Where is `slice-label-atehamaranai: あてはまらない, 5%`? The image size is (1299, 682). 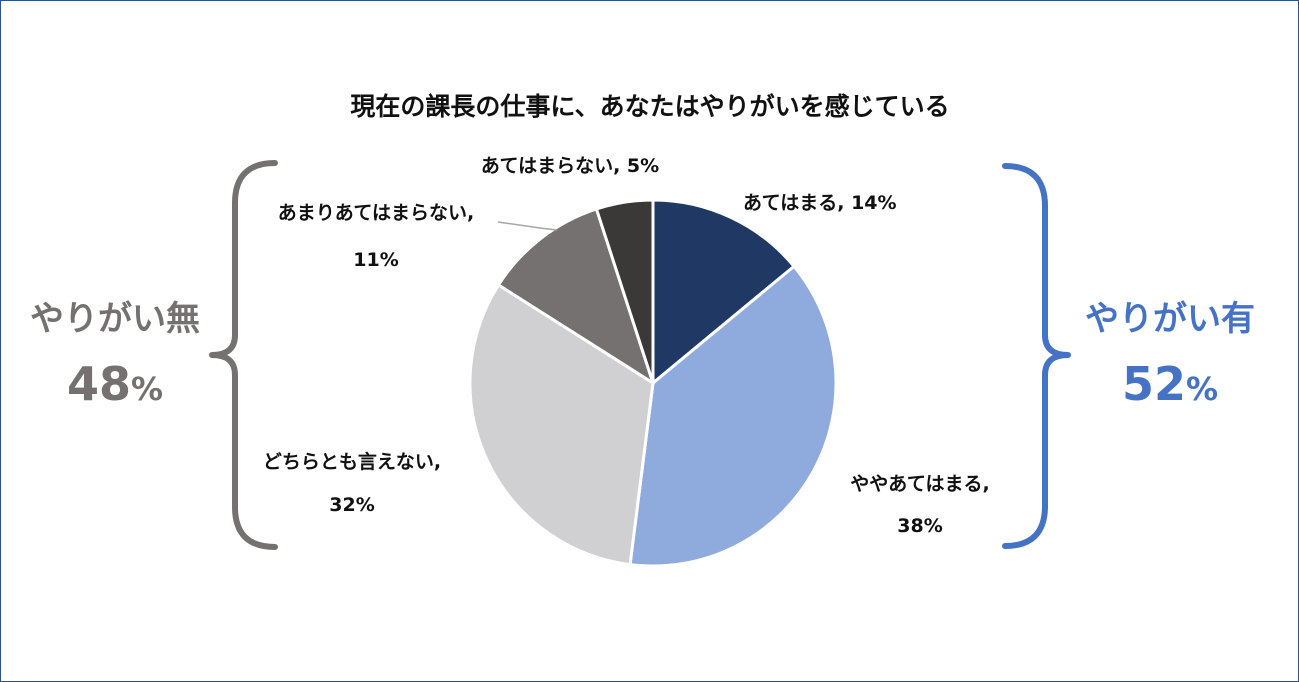
slice-label-atehamaranai: あてはまらない, 5% is located at coordinates (570, 166).